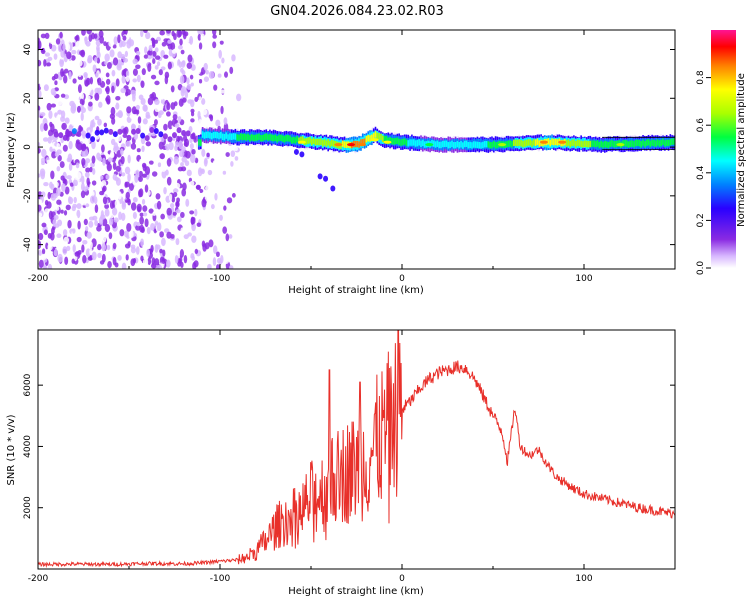  Describe the element at coordinates (28, 147) in the screenshot. I see `spectrogram-ytick-label: 0` at that location.